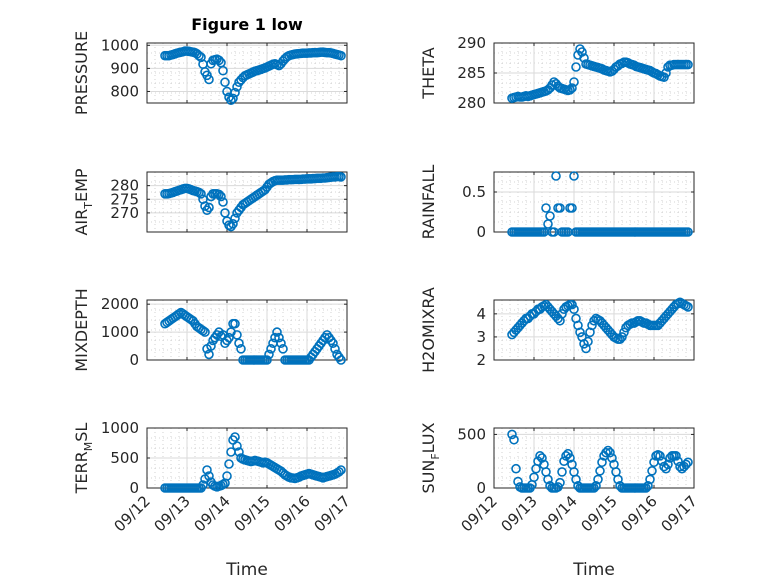 Image resolution: width=778 pixels, height=583 pixels. What do you see at coordinates (557, 330) in the screenshot?
I see `subplot-h2omixra: 2 3 4 H2OMIXRA` at bounding box center [557, 330].